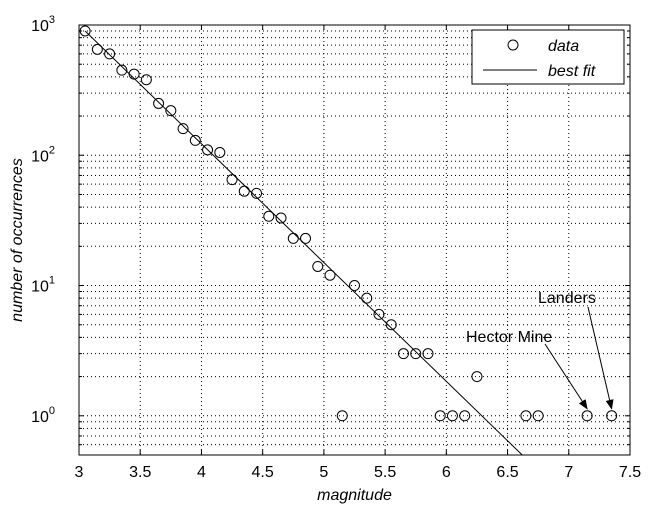 This screenshot has height=508, width=656. I want to click on y-tick-exponent: 2, so click(52, 150).